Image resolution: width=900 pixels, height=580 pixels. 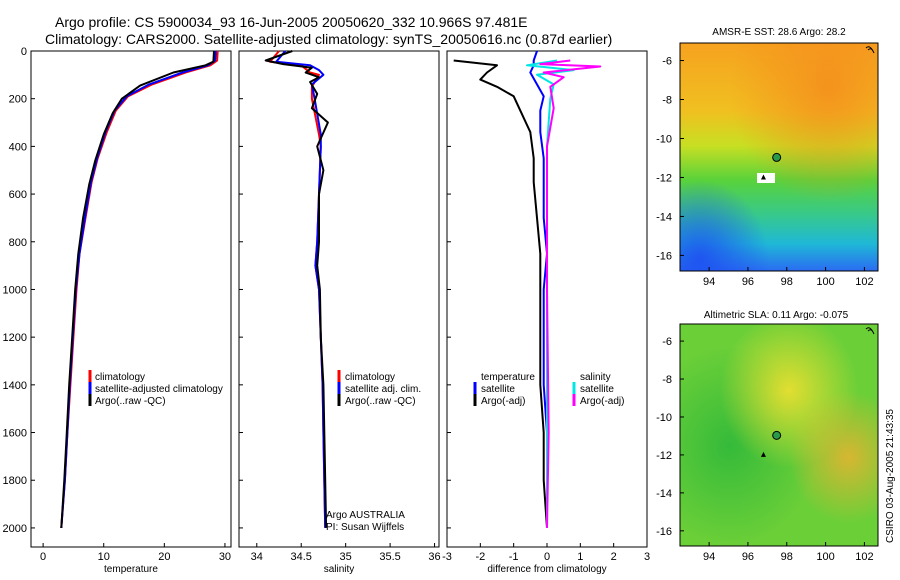 What do you see at coordinates (15, 338) in the screenshot?
I see `y-tick-label: 1200` at bounding box center [15, 338].